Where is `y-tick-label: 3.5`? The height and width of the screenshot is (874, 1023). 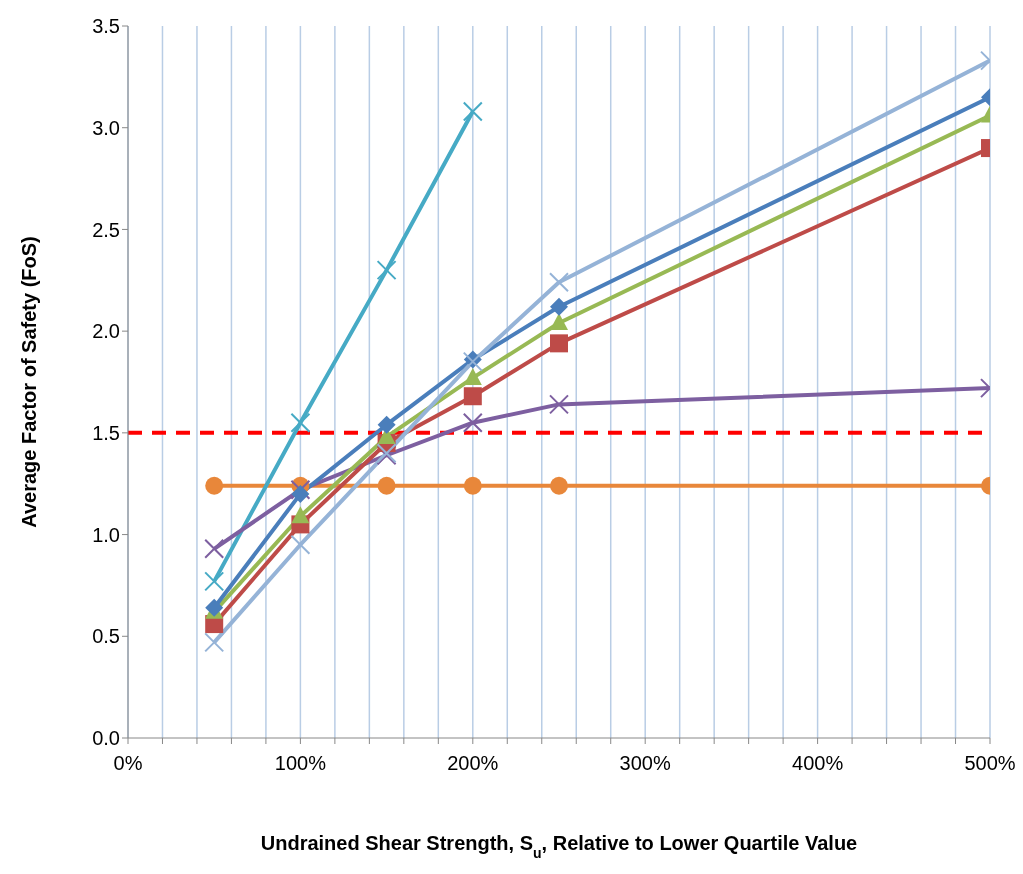
y-tick-label: 3.5 is located at coordinates (106, 26).